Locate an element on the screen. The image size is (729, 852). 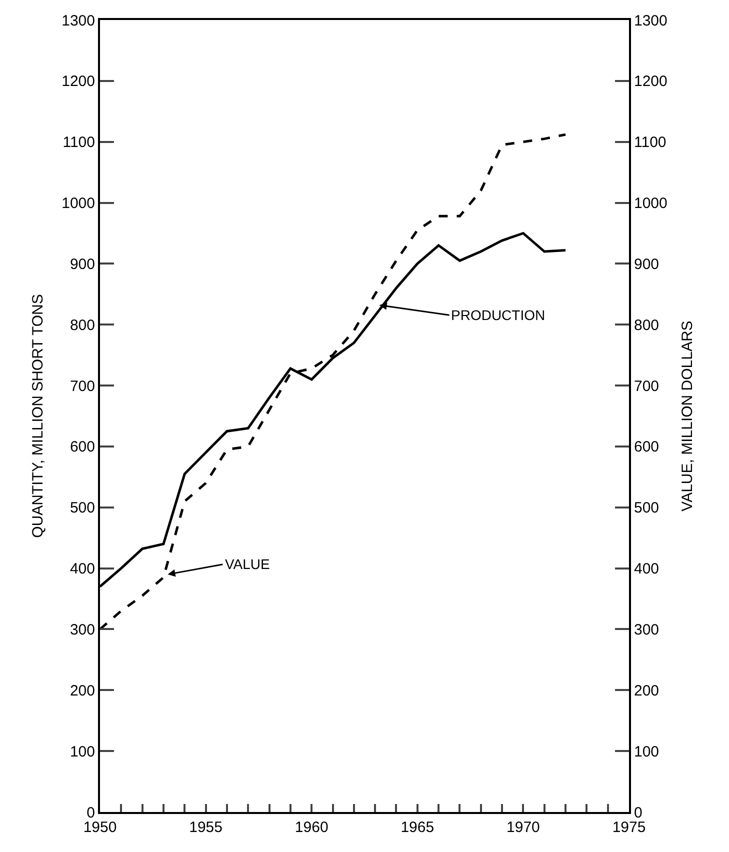
y2-tick-label: 200 is located at coordinates (647, 691).